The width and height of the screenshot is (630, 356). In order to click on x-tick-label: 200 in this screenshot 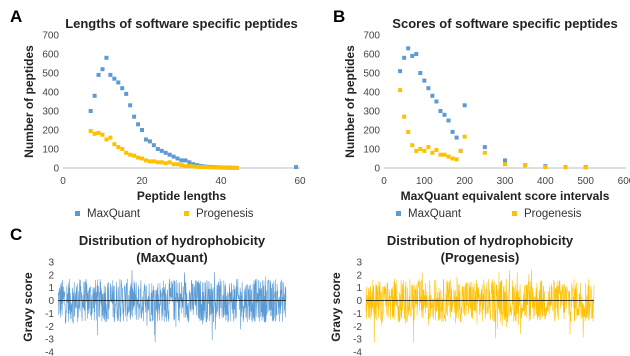, I will do `click(464, 181)`.